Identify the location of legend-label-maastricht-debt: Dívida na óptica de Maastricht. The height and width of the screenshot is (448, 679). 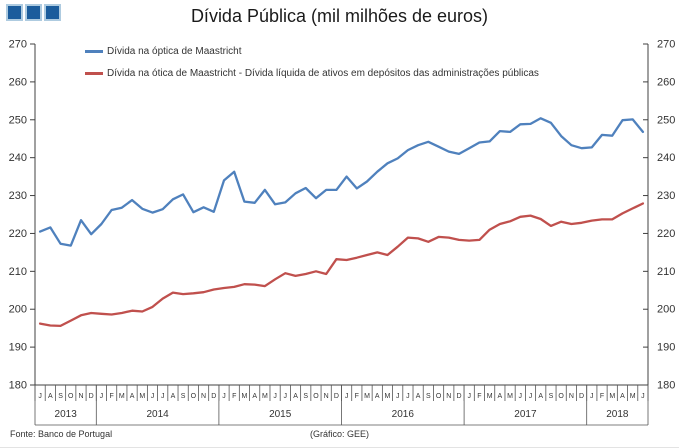
(174, 51).